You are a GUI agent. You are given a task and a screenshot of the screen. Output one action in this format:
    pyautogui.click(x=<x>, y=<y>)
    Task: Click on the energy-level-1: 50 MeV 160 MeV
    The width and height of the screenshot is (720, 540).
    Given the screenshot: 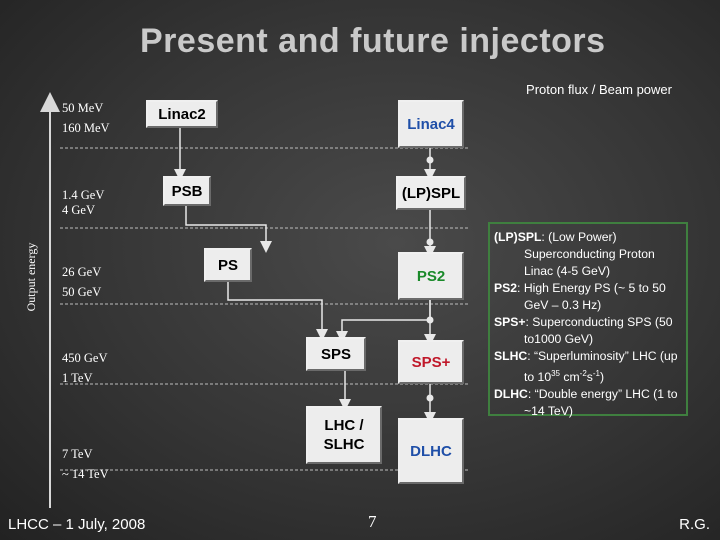 What is the action you would take?
    pyautogui.click(x=86, y=118)
    